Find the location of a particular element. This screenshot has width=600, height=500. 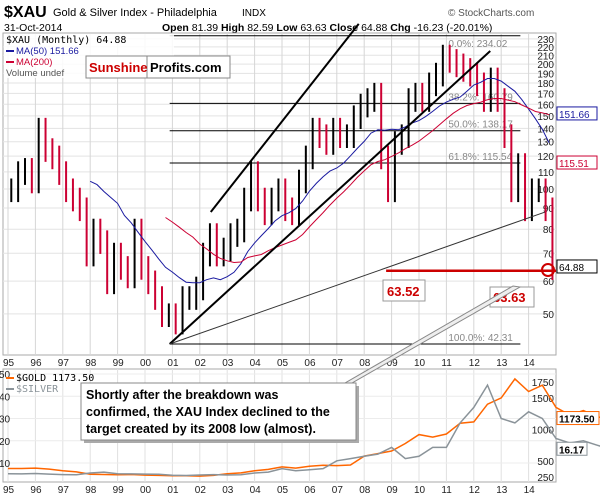

callout-line-2: confirmed, the XAU Index declined to the is located at coordinates (208, 412).